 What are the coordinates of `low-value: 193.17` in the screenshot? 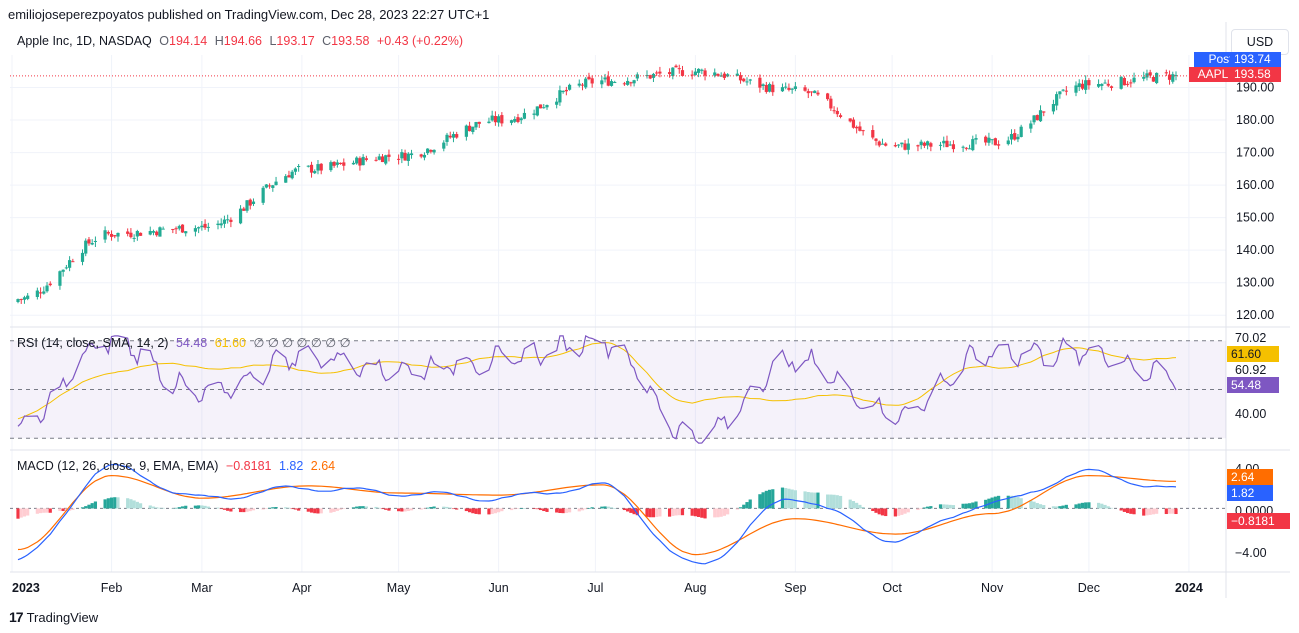 It's located at (295, 41).